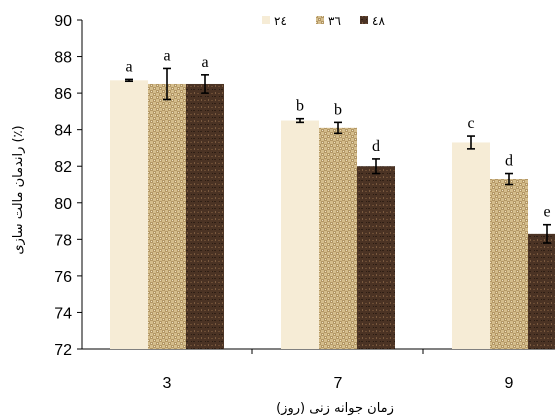 This screenshot has width=555, height=419. Describe the element at coordinates (63, 58) in the screenshot. I see `y-tick-label: 88` at that location.